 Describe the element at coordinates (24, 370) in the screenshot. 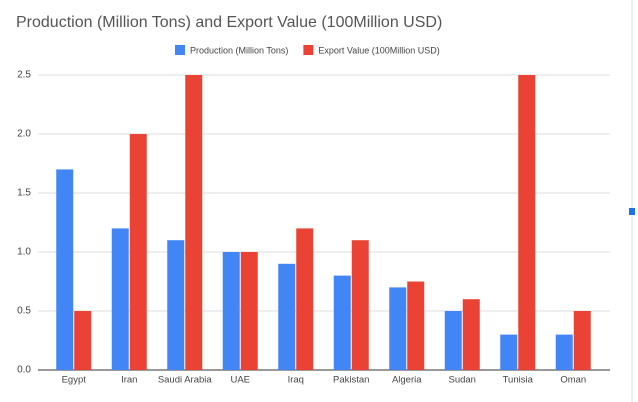

I see `y-tick-label: 0.0` at that location.